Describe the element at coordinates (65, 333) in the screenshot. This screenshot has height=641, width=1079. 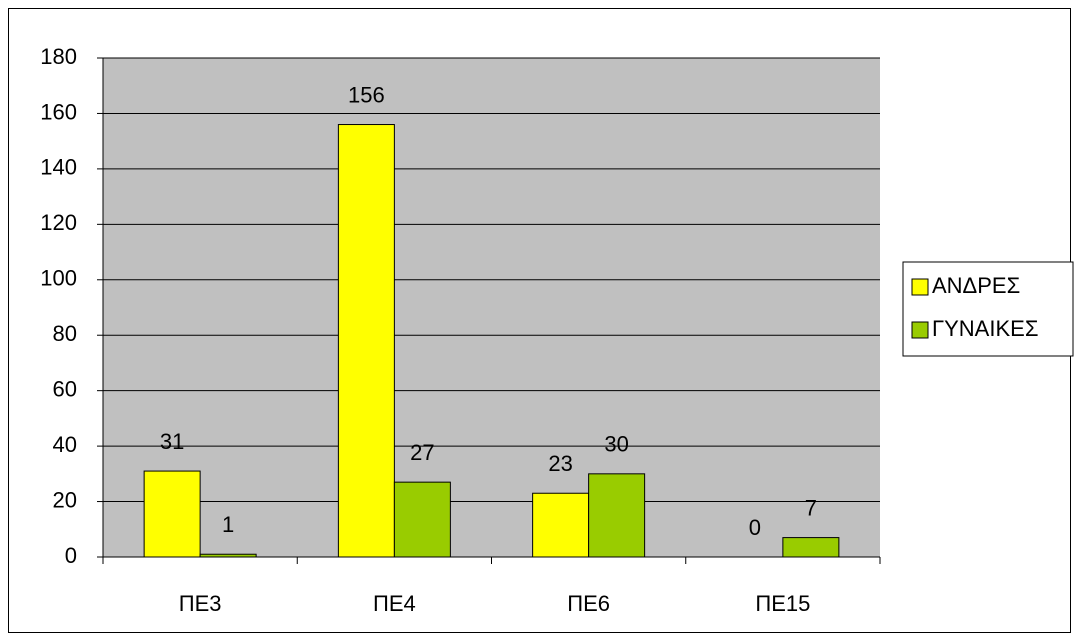
I see `y-tick-label: 80` at that location.